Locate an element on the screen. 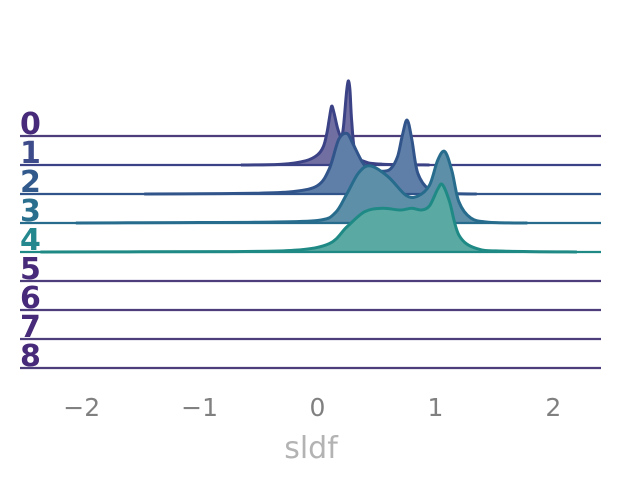  row-label-0: 0 is located at coordinates (30, 124).